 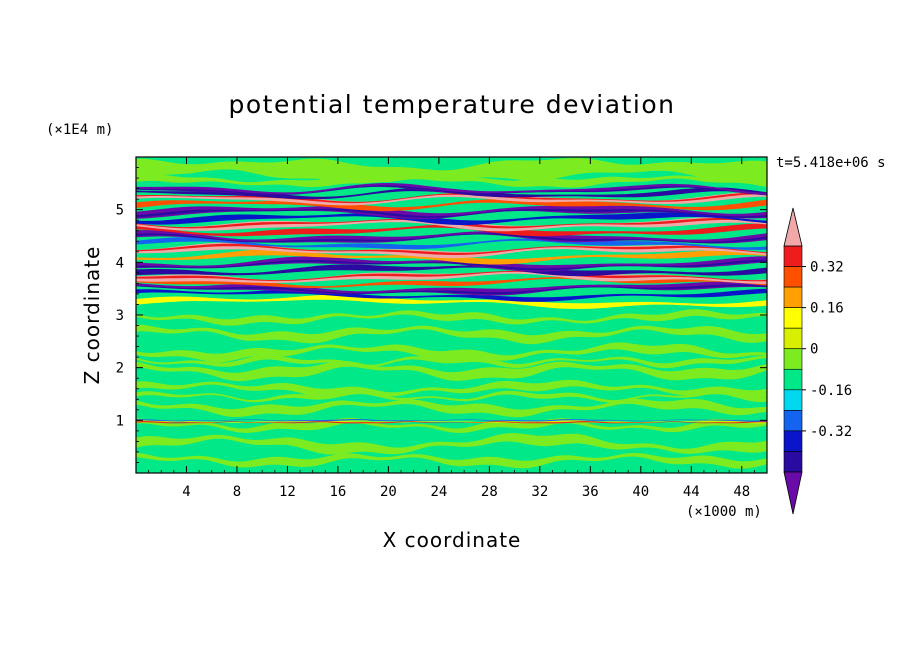 What do you see at coordinates (92, 315) in the screenshot?
I see `y-axis-label: Z coordinate` at bounding box center [92, 315].